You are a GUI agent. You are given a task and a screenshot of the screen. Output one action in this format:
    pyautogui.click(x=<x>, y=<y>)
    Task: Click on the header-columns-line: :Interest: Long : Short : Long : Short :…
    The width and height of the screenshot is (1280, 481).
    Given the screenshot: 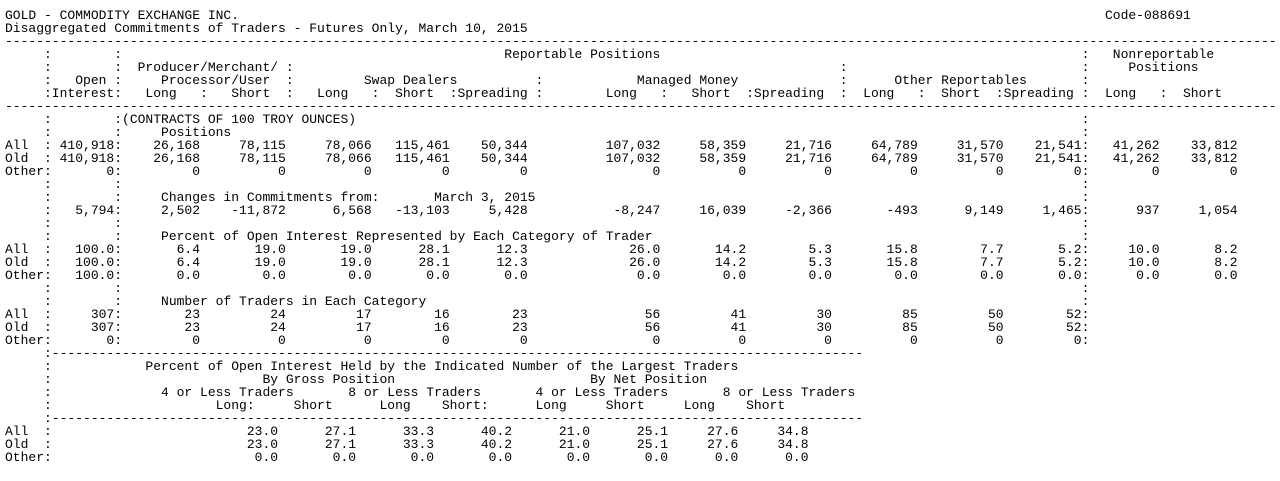 What is the action you would take?
    pyautogui.click(x=613, y=93)
    